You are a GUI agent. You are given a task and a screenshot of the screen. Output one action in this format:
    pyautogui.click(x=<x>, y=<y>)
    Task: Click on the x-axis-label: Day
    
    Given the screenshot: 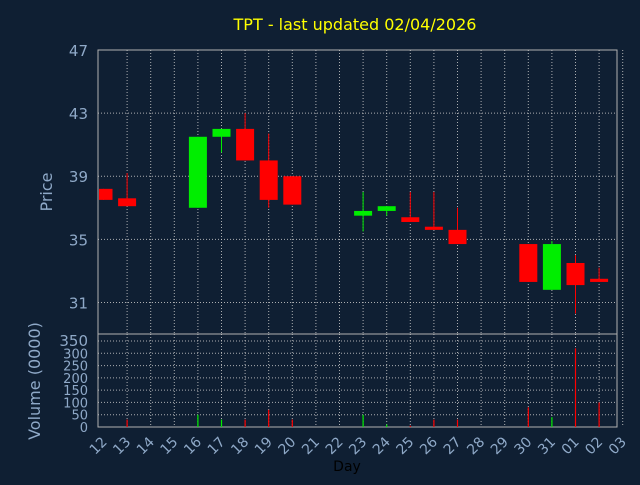 What is the action you would take?
    pyautogui.click(x=347, y=467)
    